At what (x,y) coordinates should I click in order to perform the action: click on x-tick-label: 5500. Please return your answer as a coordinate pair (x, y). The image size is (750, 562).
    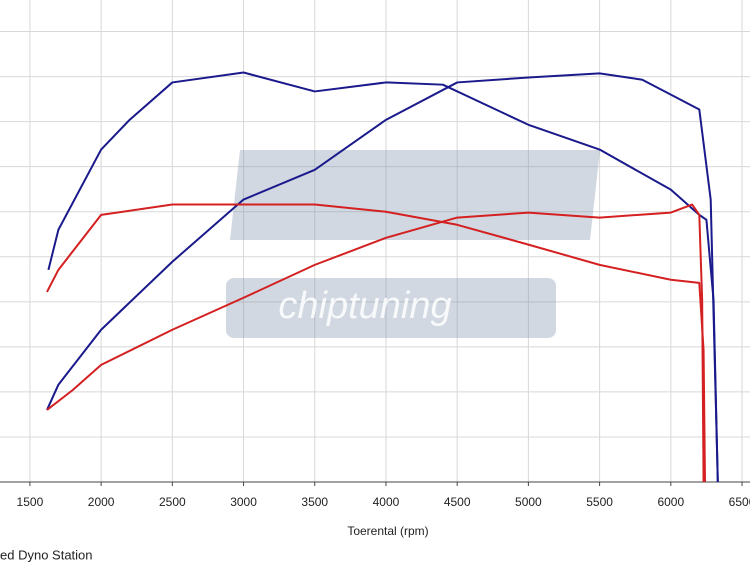
    Looking at the image, I should click on (599, 502).